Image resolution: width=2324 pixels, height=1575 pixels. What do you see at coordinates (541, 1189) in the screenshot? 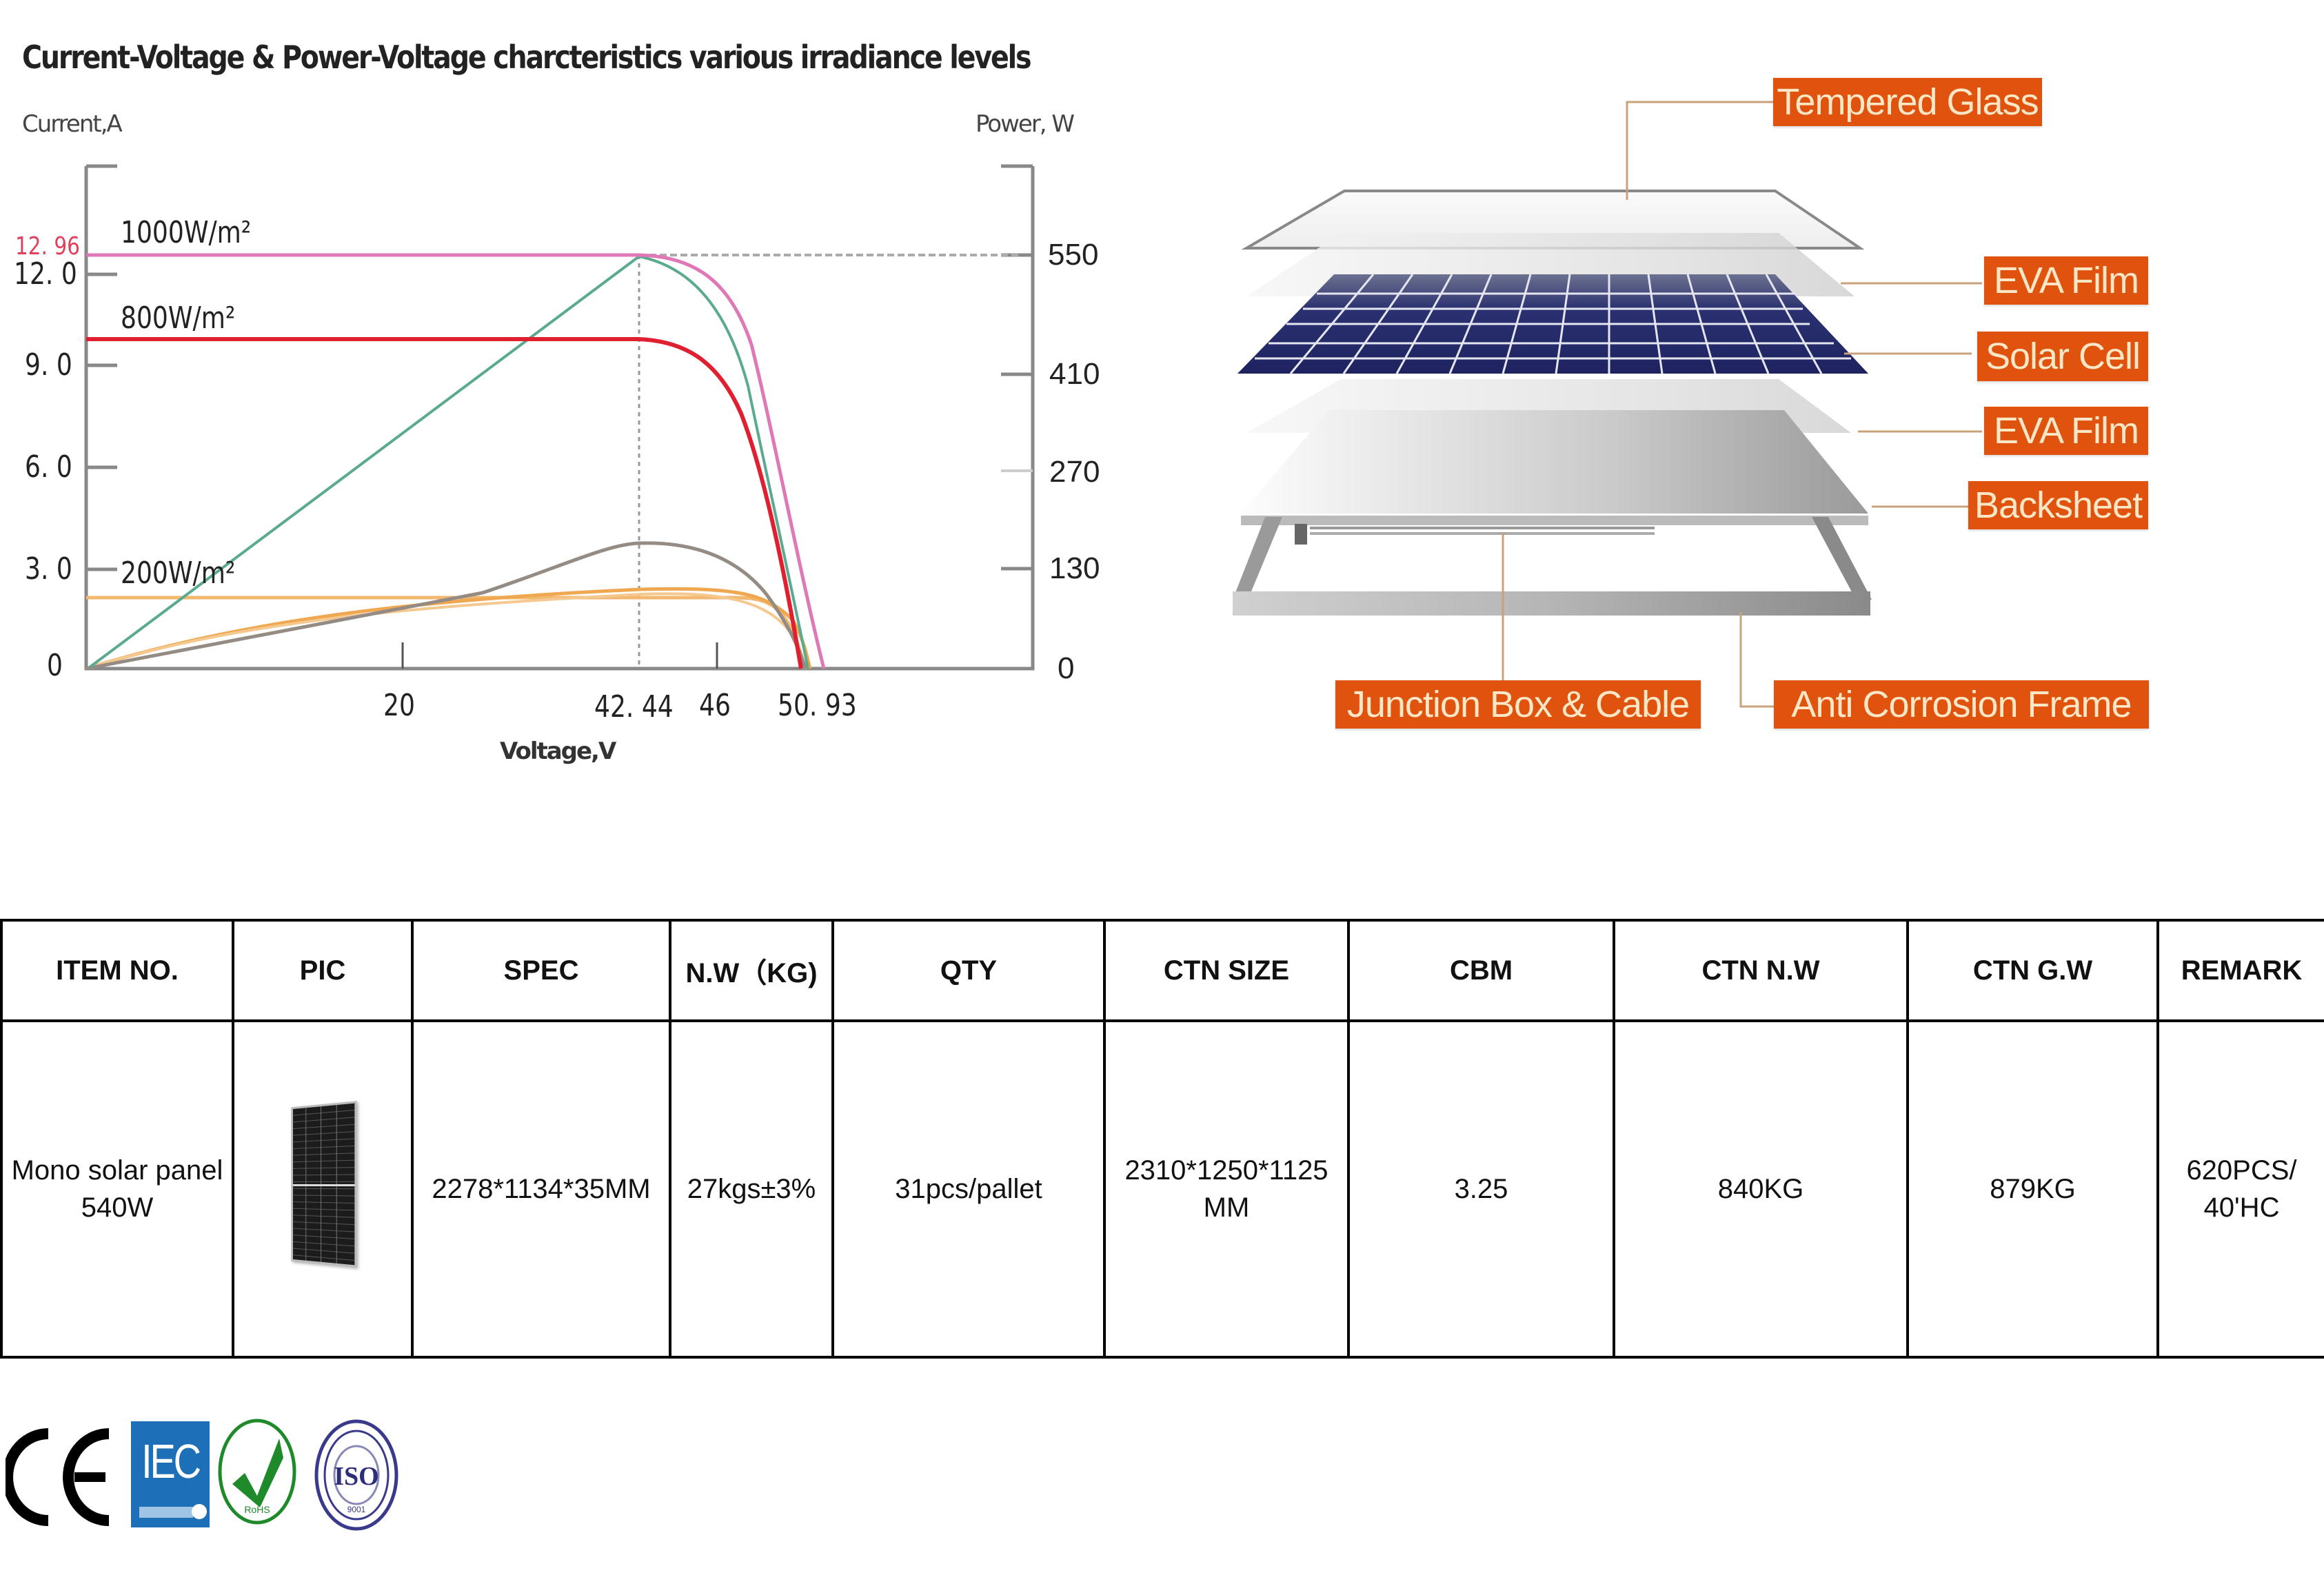
I see `cell-spec: 2278*1134*35MM` at bounding box center [541, 1189].